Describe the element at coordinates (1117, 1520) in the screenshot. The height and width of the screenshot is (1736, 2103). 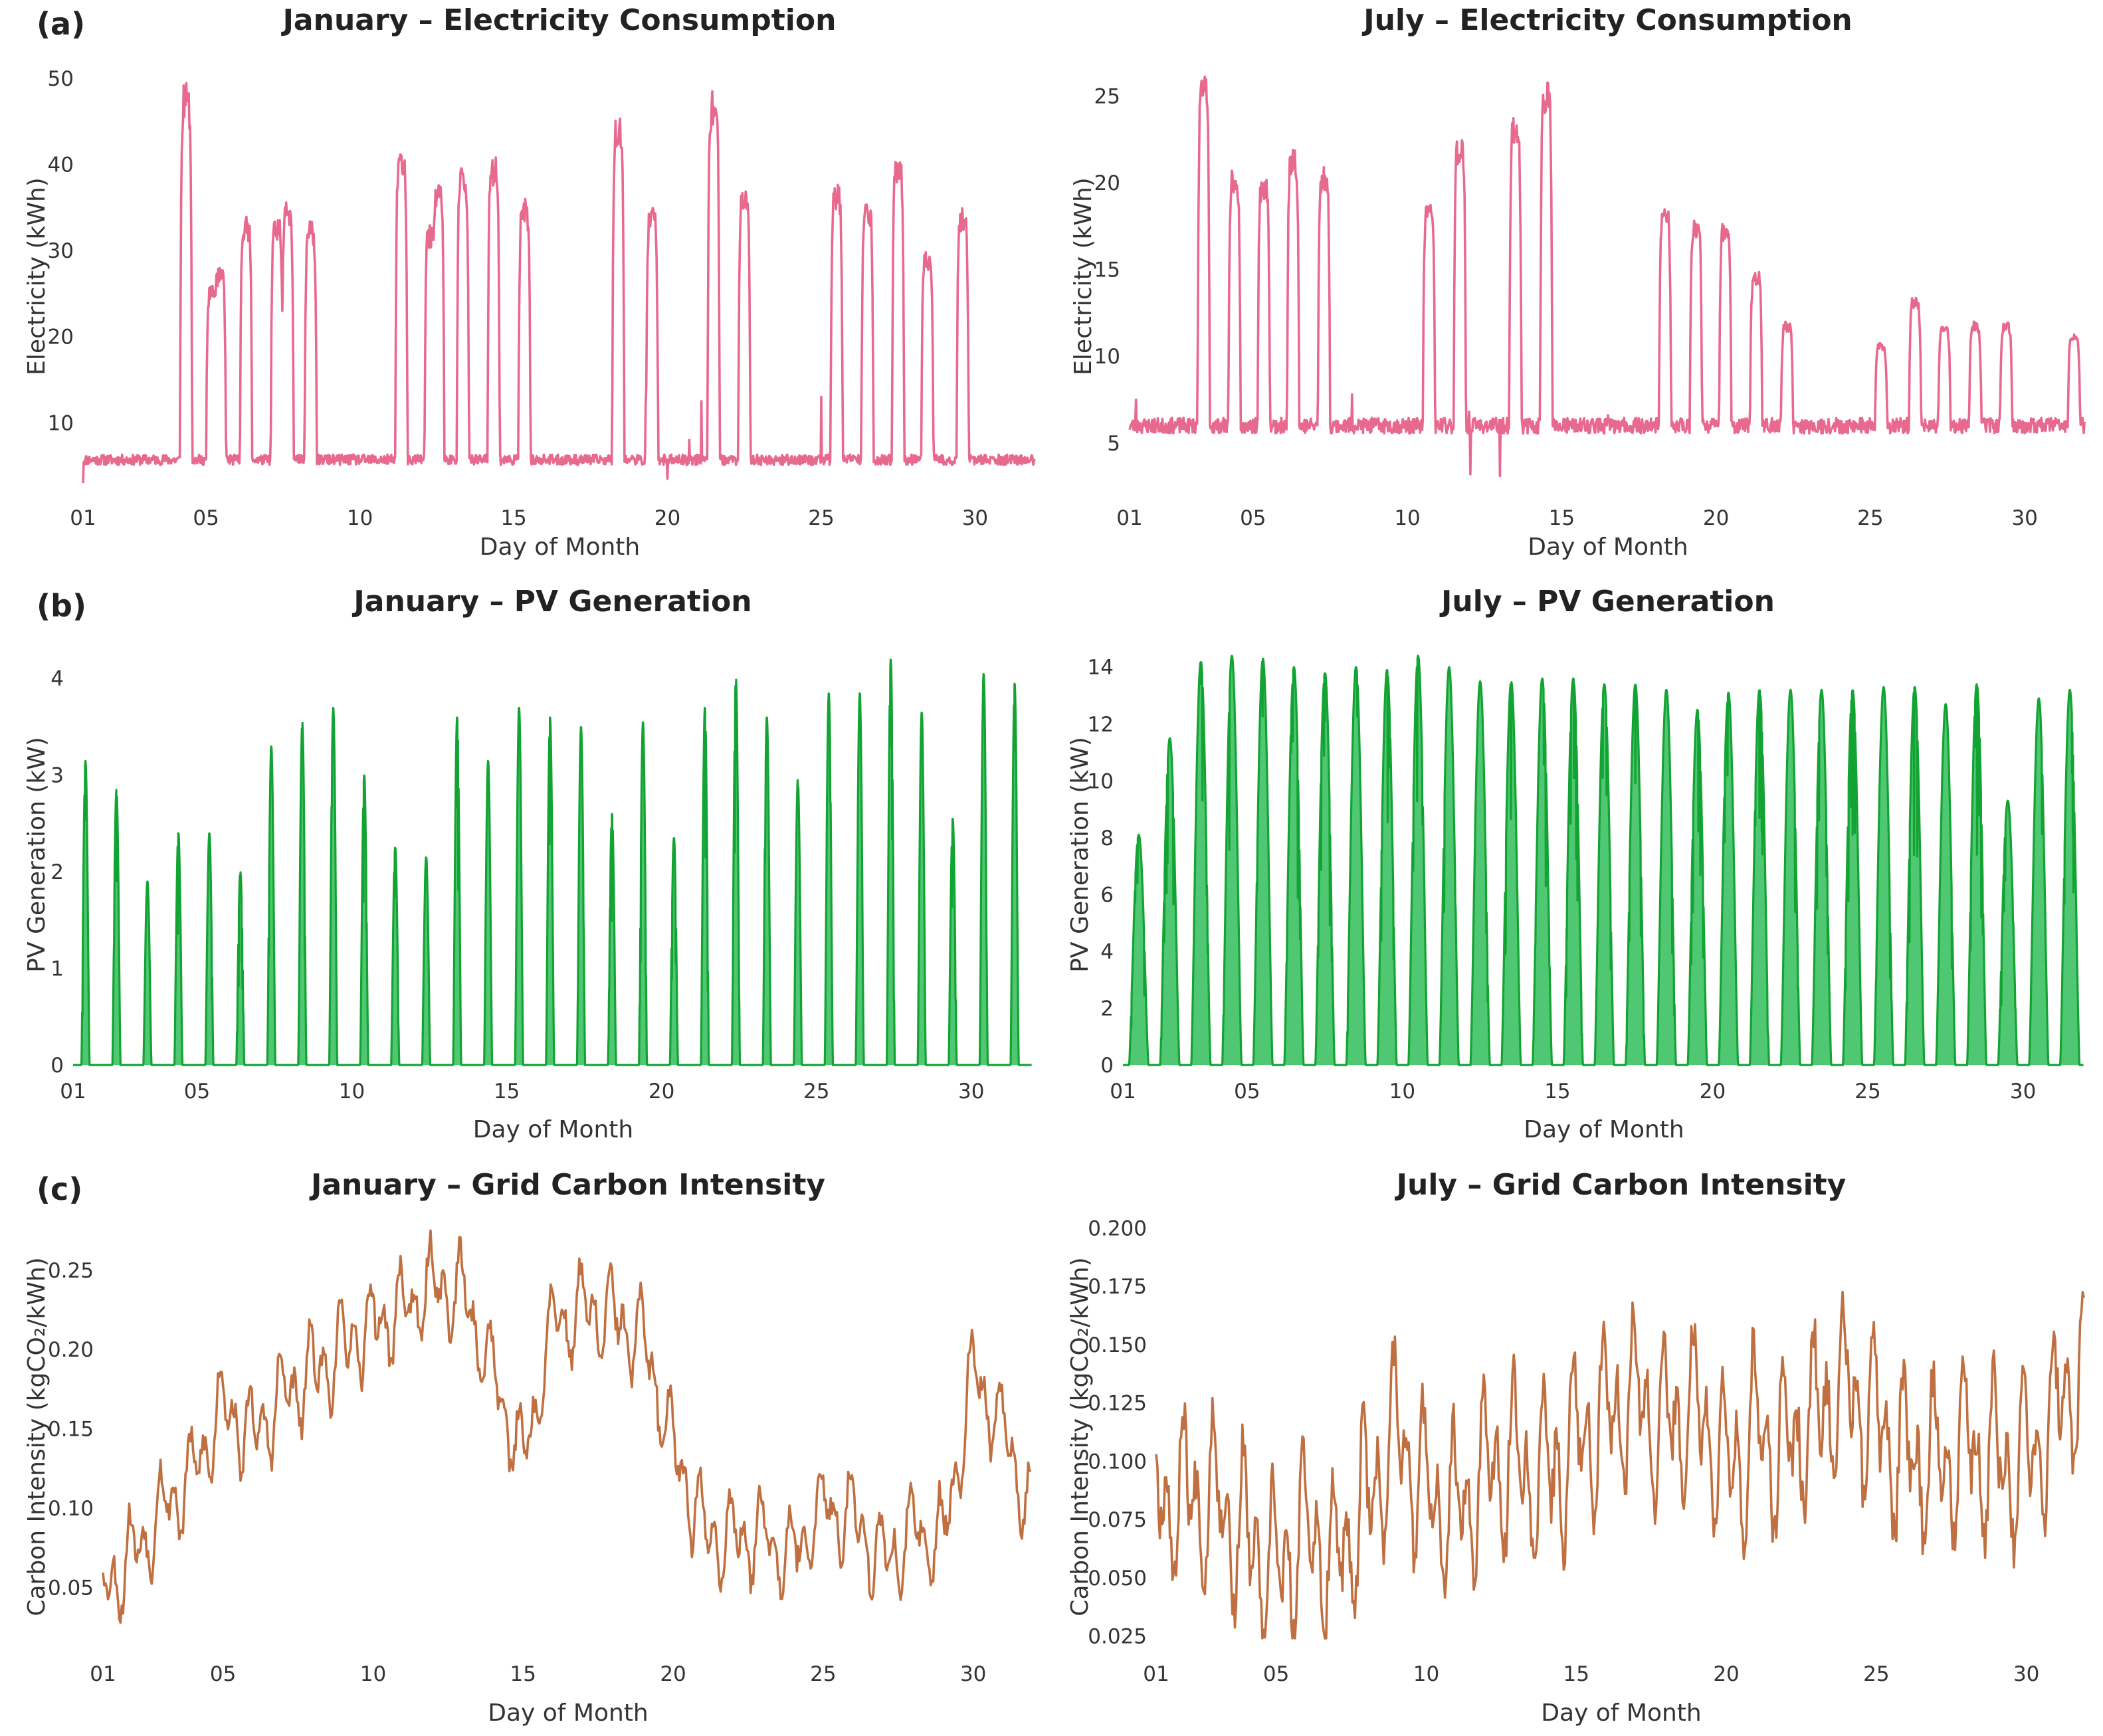
I see `y-tick-label: 0.075` at that location.